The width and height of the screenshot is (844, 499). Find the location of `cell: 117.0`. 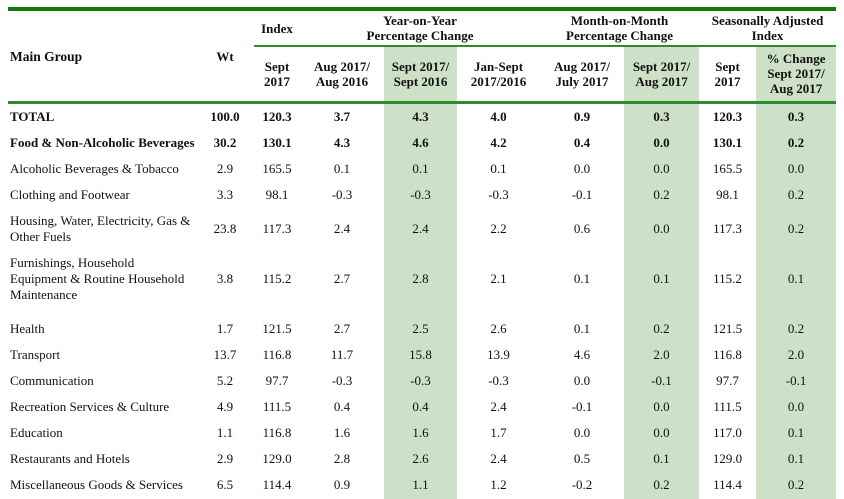

cell: 117.0 is located at coordinates (727, 432).